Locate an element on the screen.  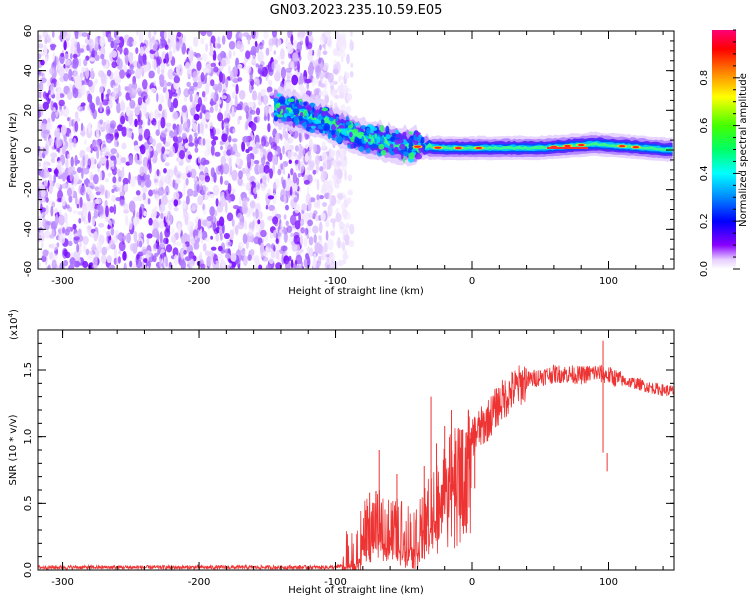
snr-multiplier-exp: 4 is located at coordinates (11, 314).